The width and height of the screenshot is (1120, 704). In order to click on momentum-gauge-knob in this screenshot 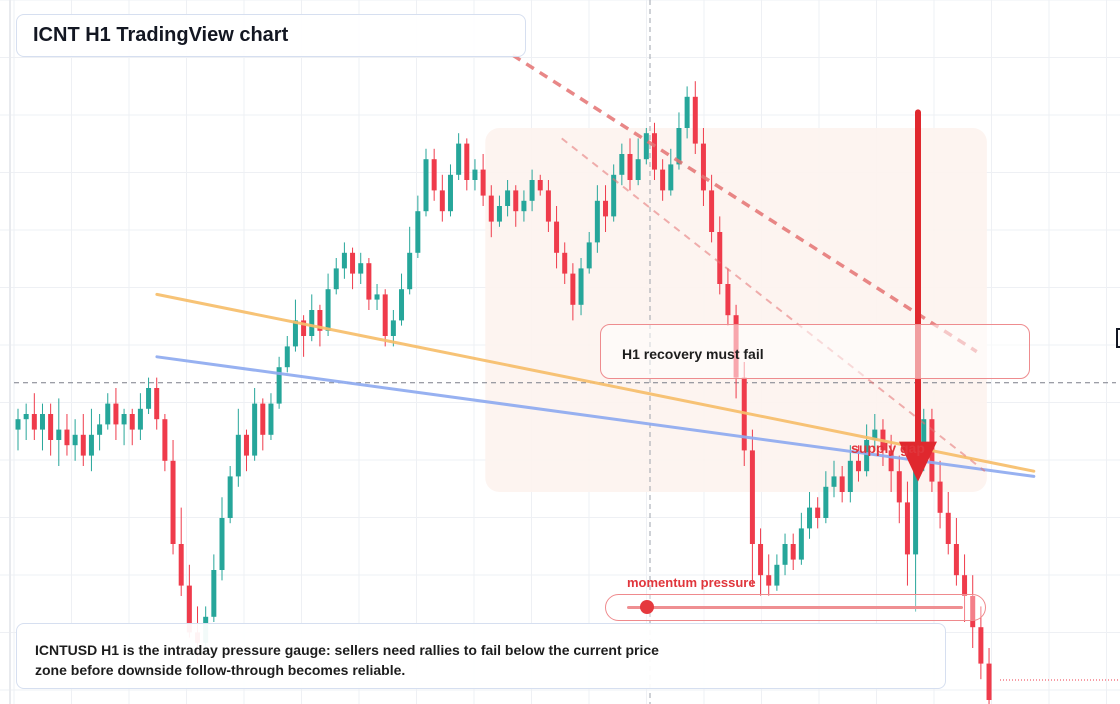, I will do `click(647, 607)`.